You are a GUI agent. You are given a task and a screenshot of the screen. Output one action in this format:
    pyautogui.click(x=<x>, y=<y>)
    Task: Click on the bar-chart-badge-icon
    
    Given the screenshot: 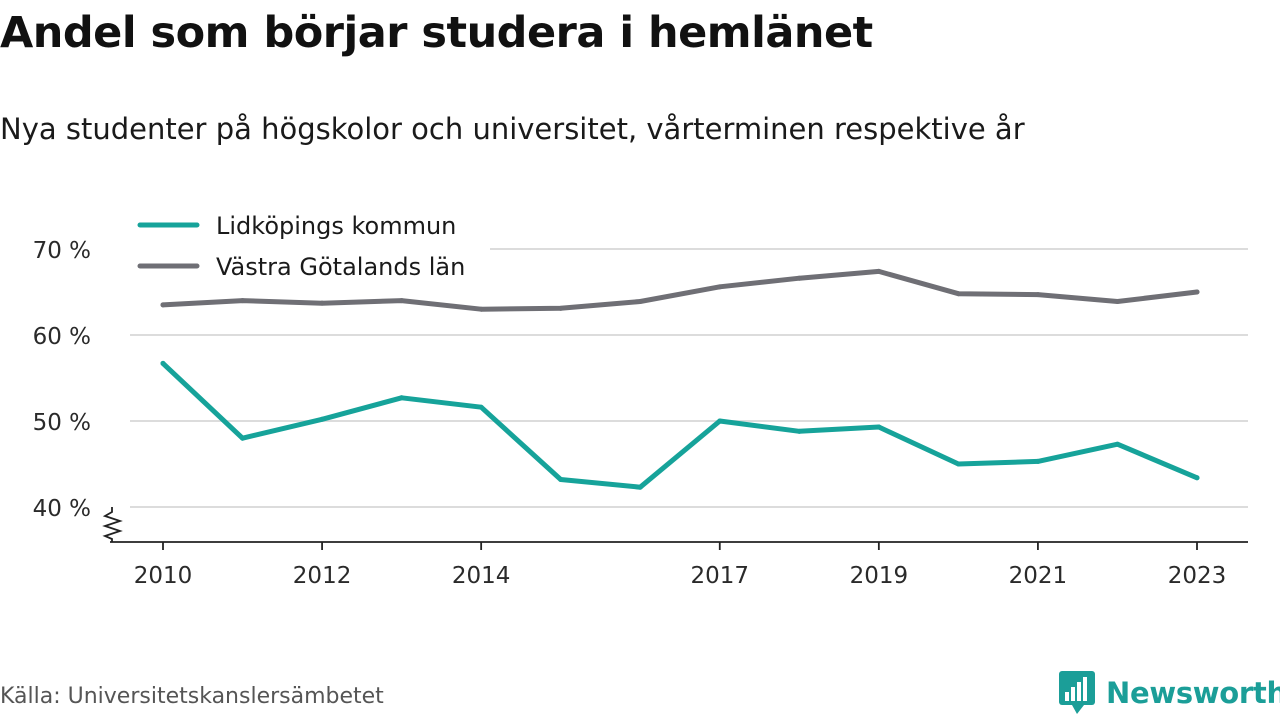 What is the action you would take?
    pyautogui.click(x=1077, y=692)
    